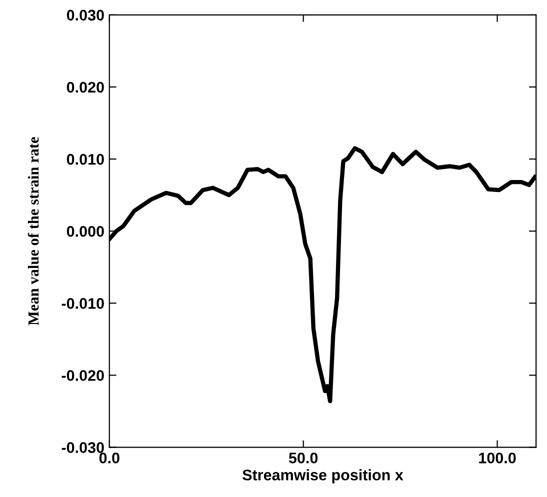 Image resolution: width=547 pixels, height=497 pixels. Describe the element at coordinates (85, 15) in the screenshot. I see `y-tick-label: 0.030` at that location.